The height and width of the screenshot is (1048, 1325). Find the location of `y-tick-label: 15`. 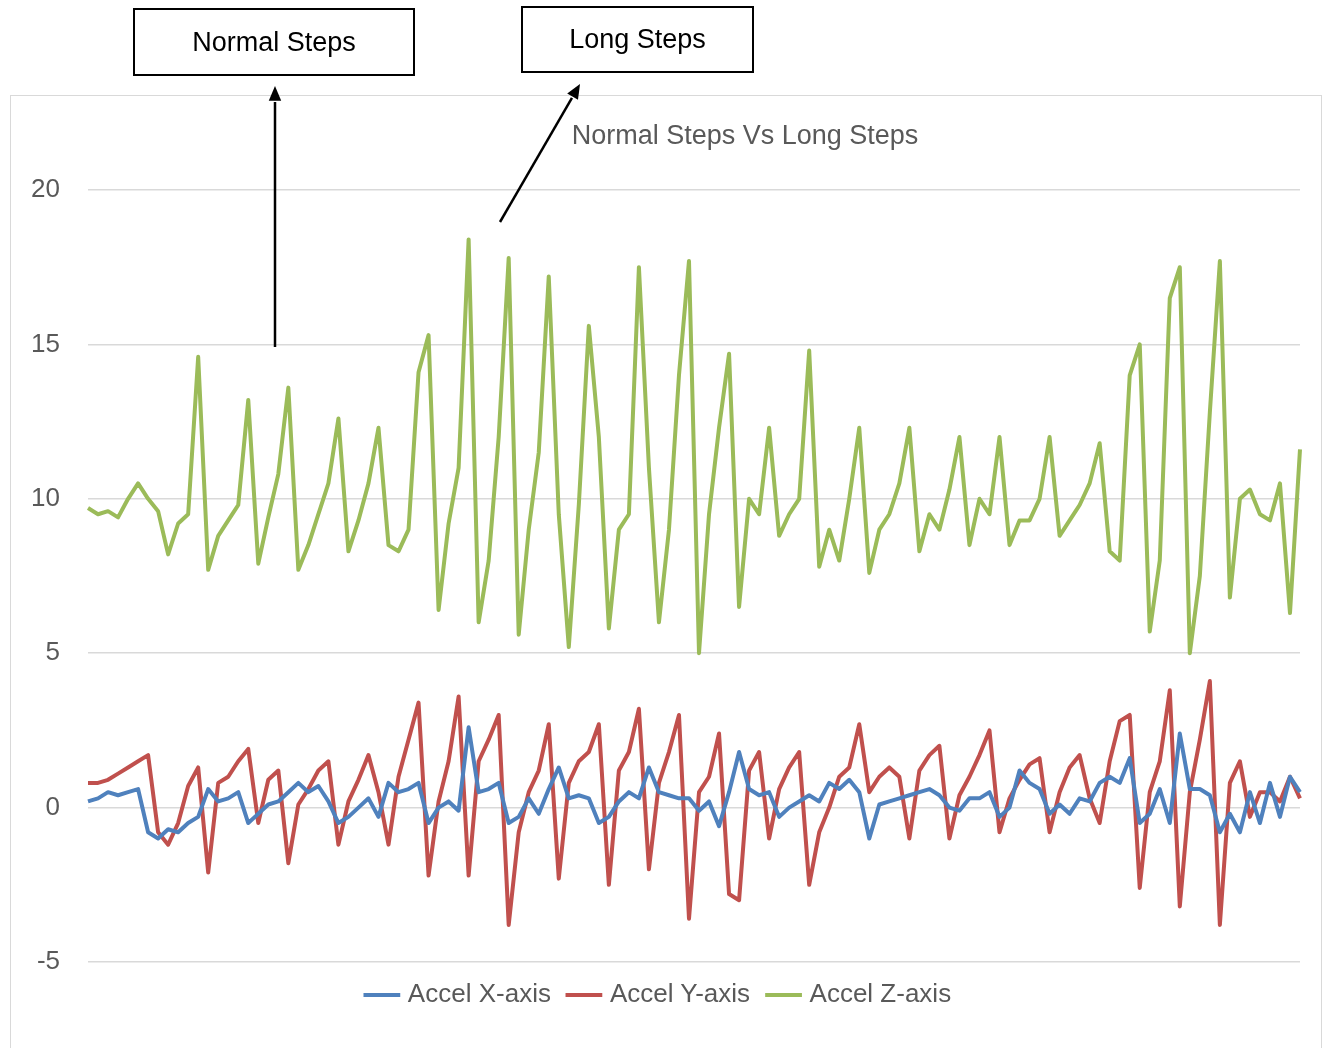

y-tick-label: 15 is located at coordinates (45, 342).